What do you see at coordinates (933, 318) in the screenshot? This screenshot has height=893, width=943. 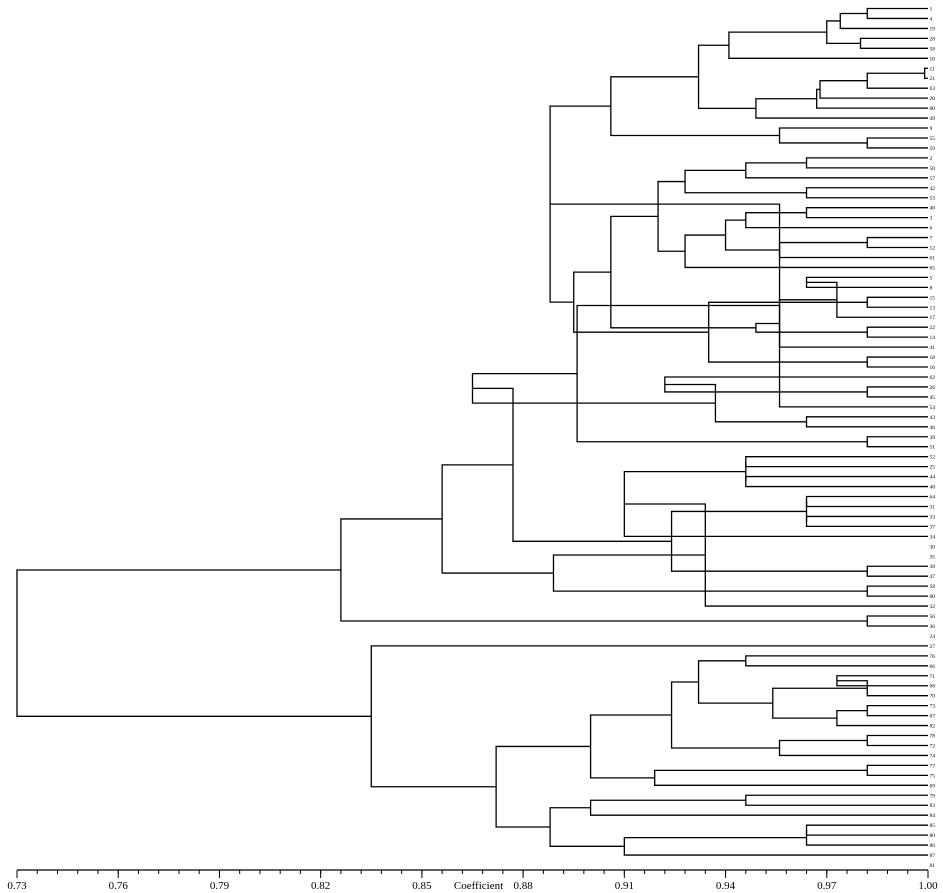 I see `leaf-label: 17` at bounding box center [933, 318].